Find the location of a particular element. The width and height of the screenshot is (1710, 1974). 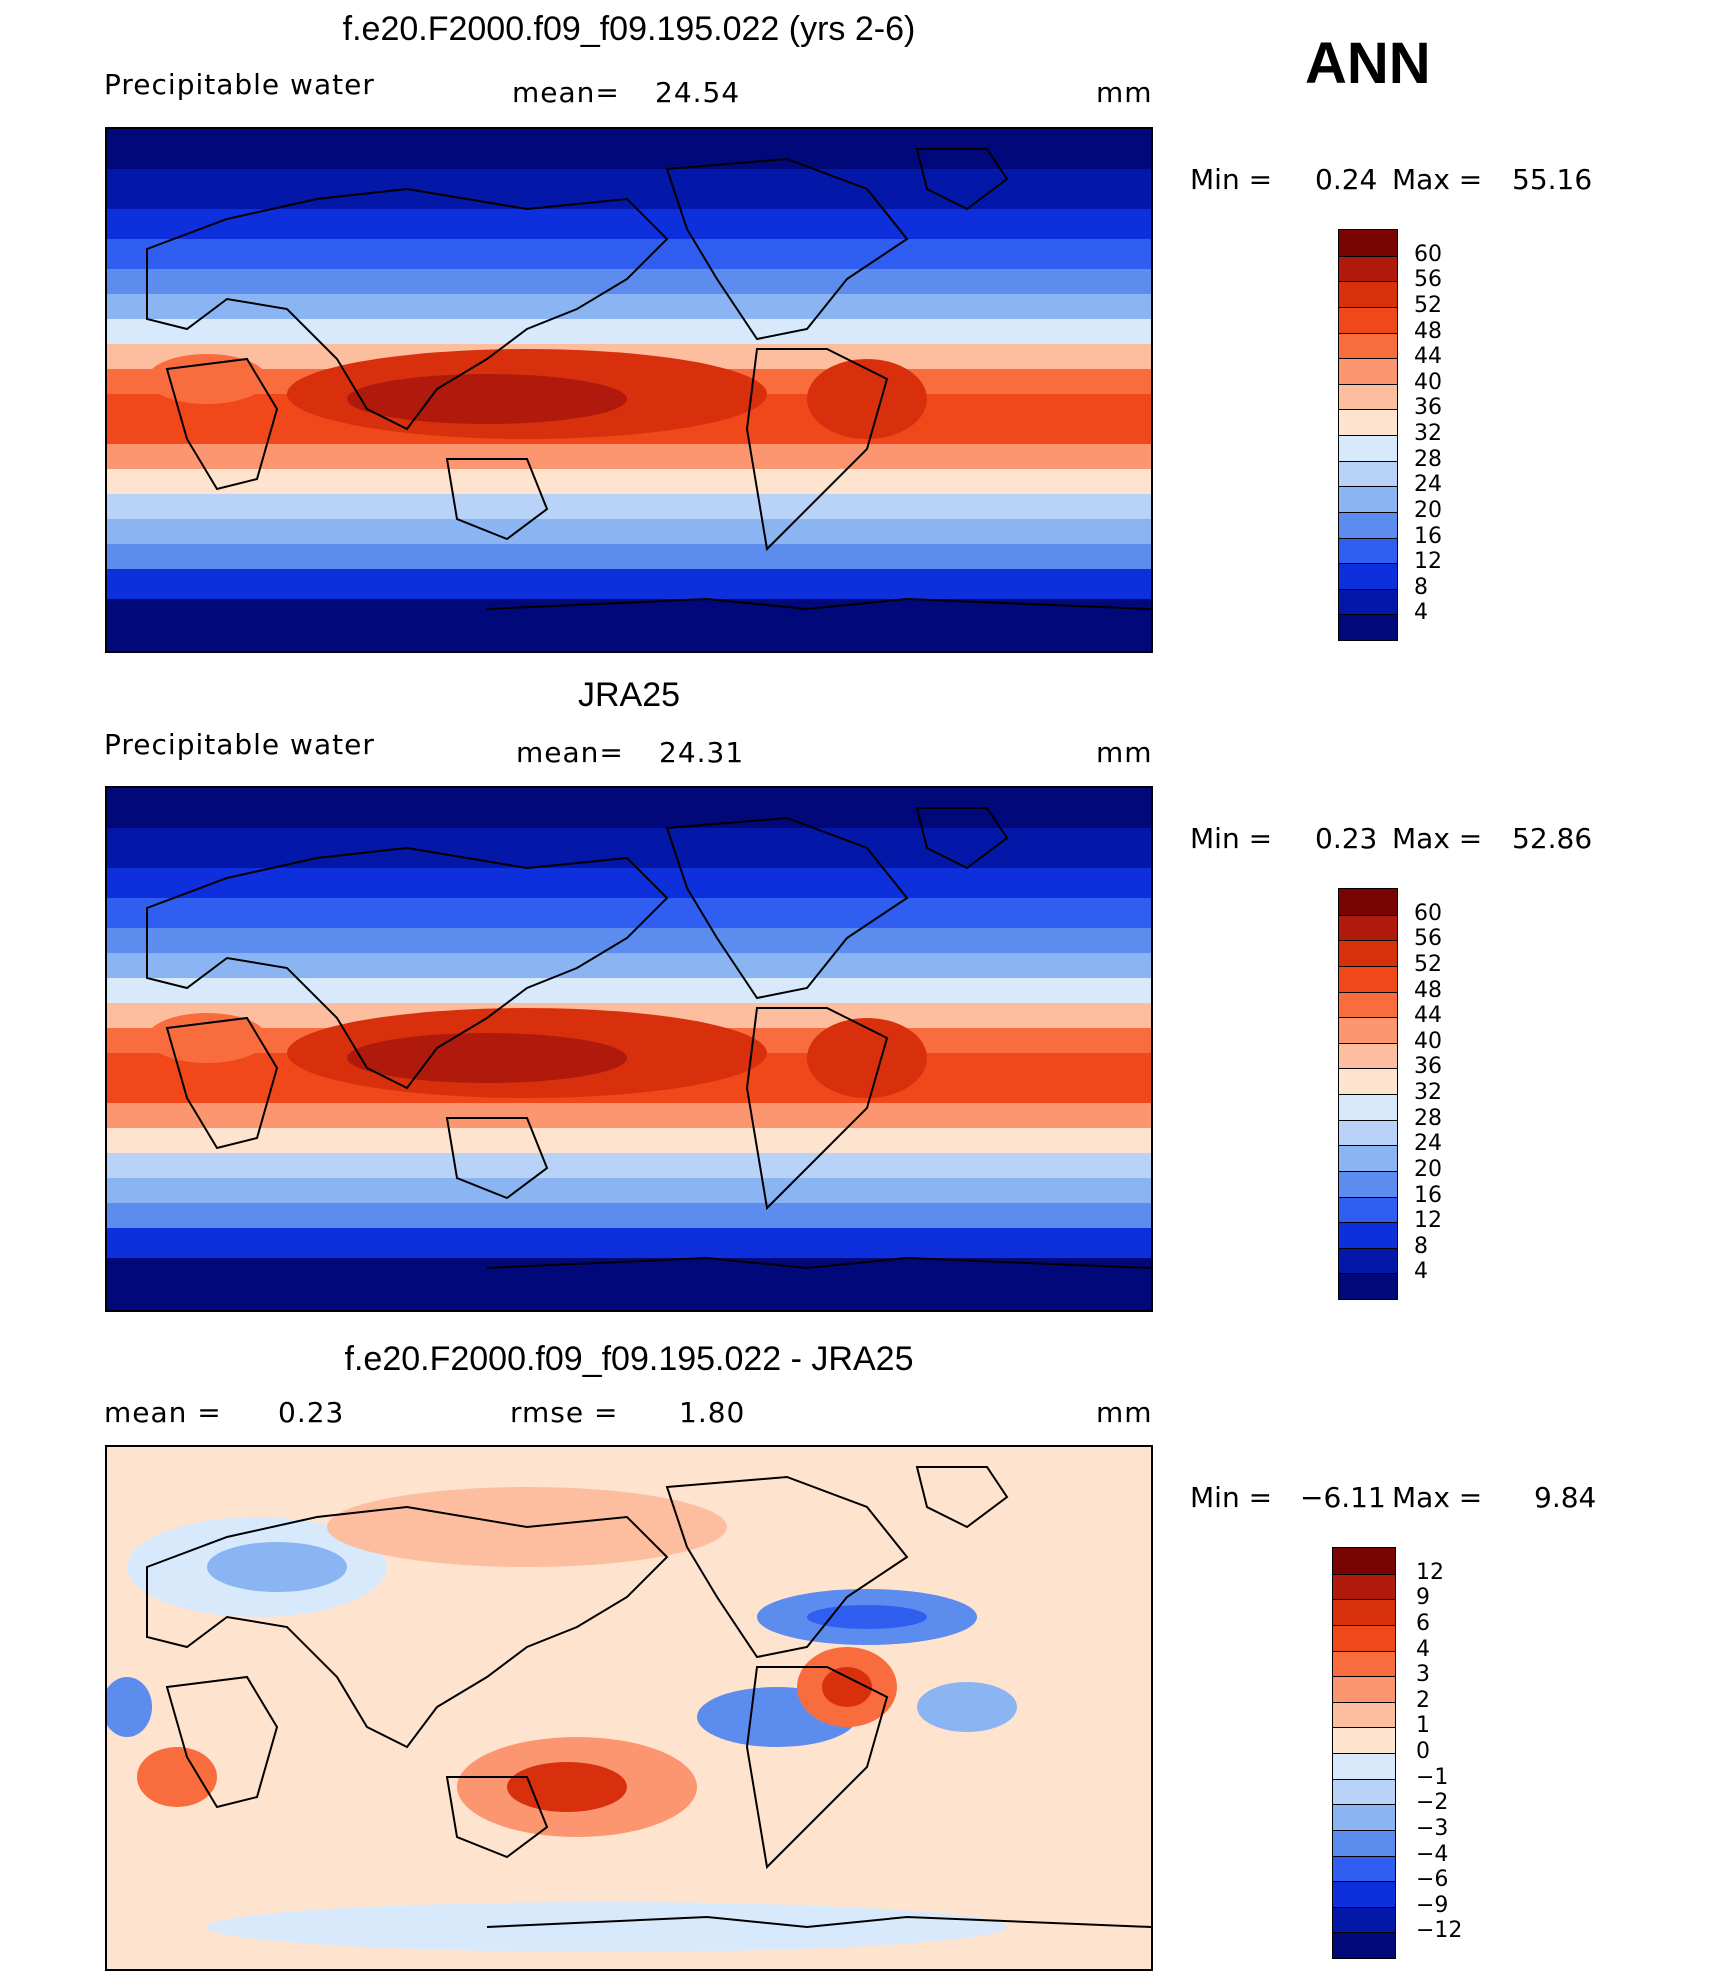

panel-2-min-label: Min = is located at coordinates (1231, 838).